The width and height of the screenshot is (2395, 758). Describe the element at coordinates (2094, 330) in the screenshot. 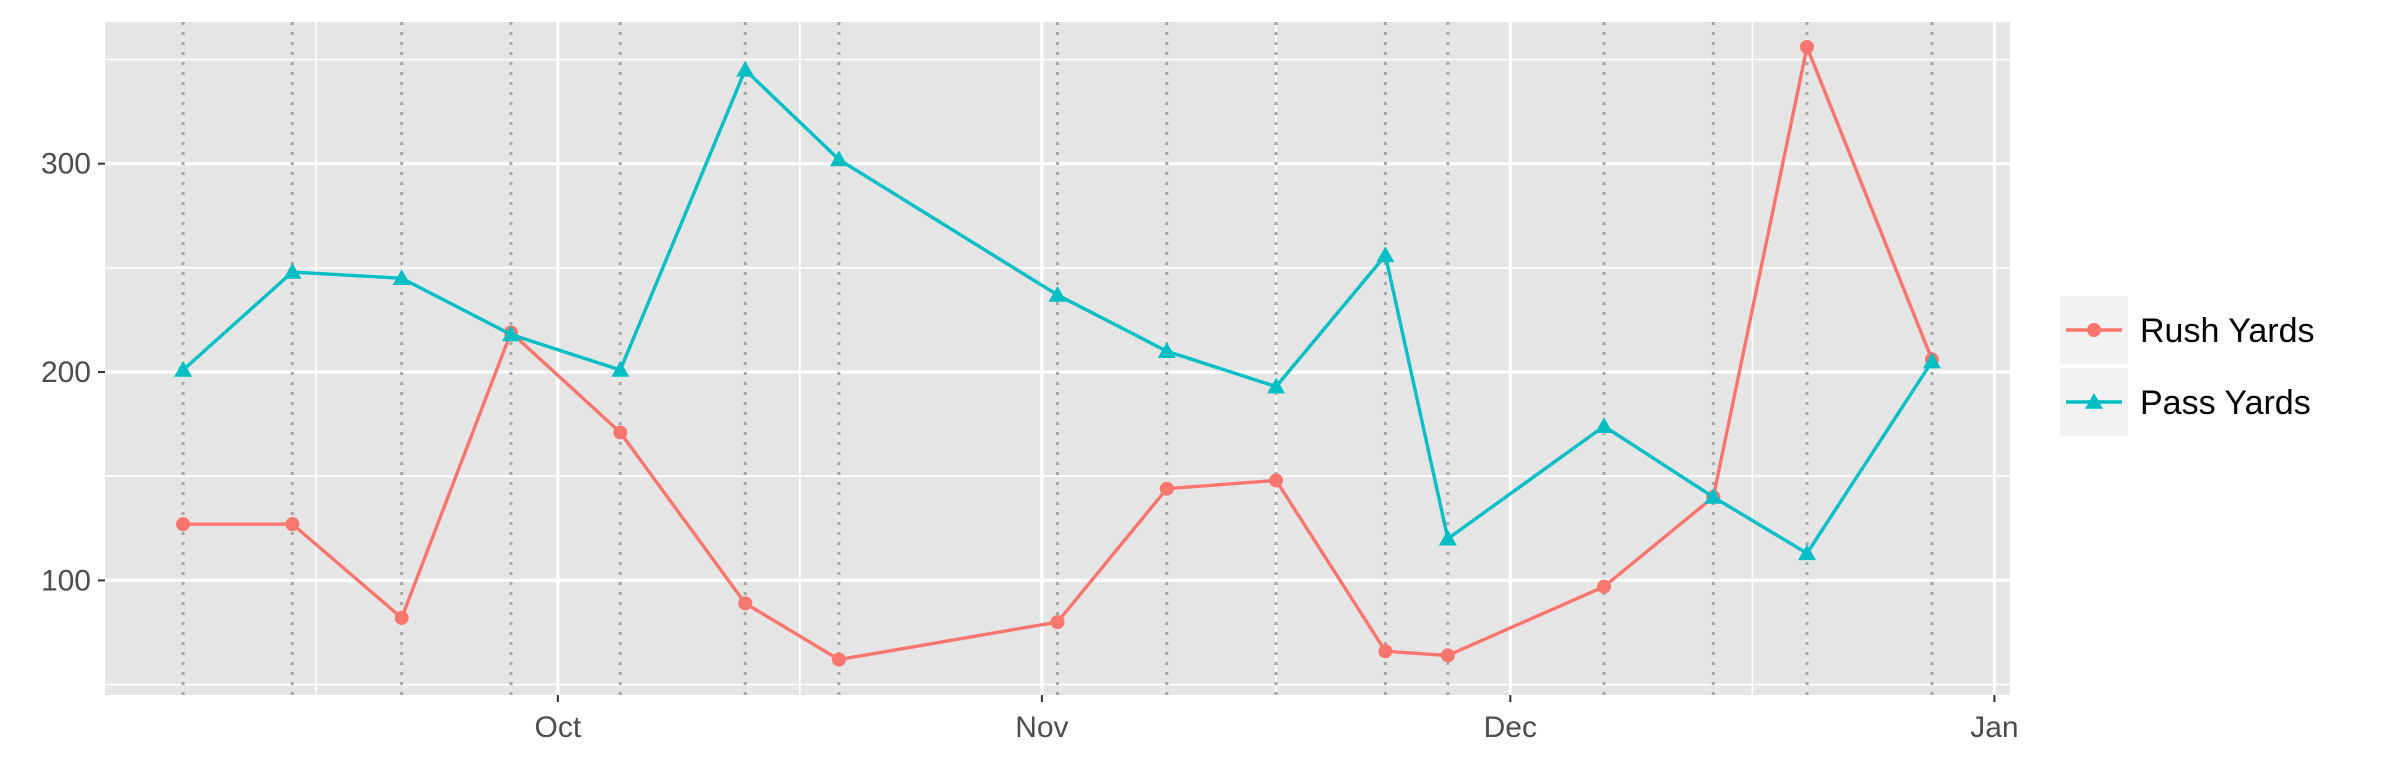

I see `legend-marker-rush-yards` at that location.